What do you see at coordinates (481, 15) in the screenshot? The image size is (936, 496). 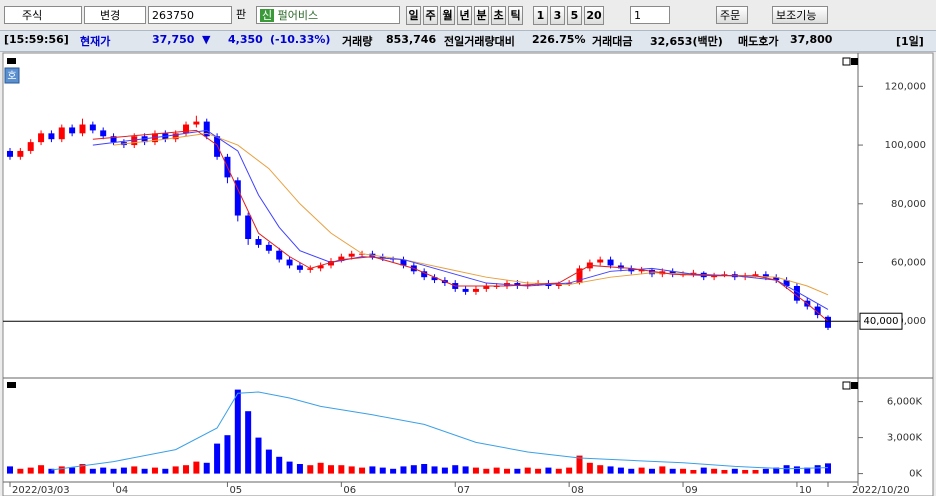 I see `period-button: 분` at bounding box center [481, 15].